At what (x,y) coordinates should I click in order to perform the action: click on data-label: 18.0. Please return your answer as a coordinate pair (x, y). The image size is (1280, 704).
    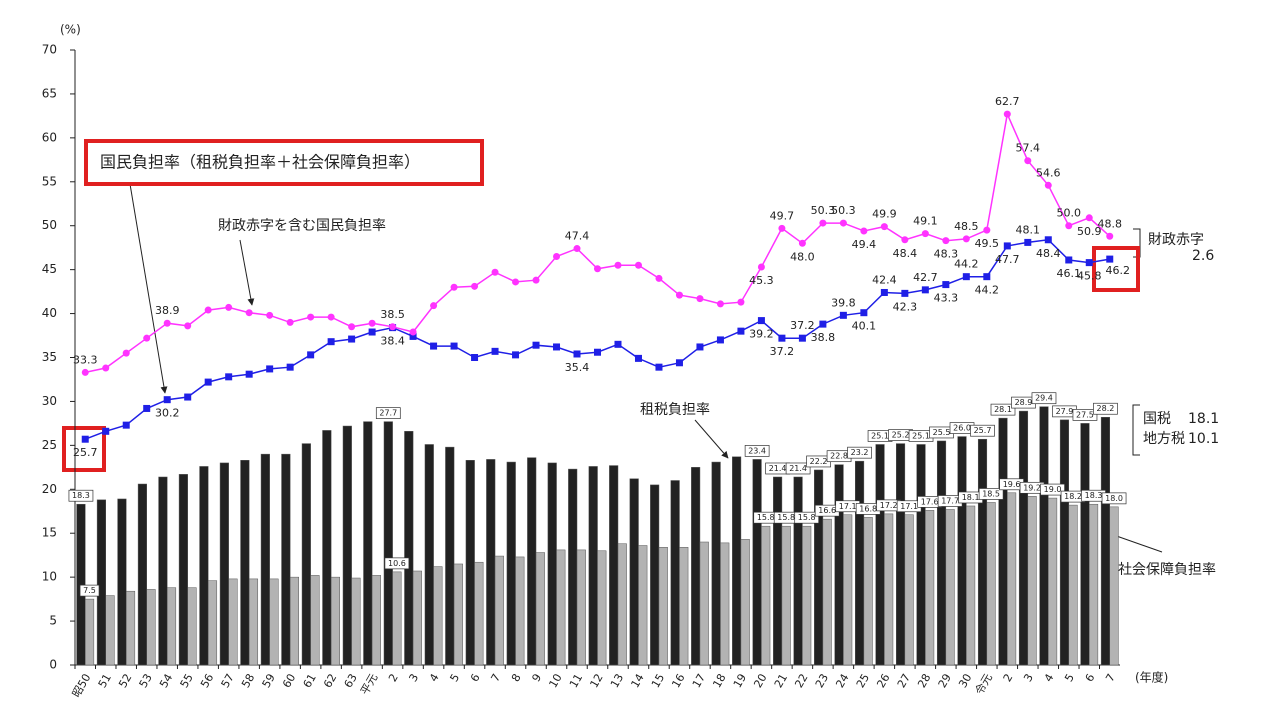
    Looking at the image, I should click on (1114, 498).